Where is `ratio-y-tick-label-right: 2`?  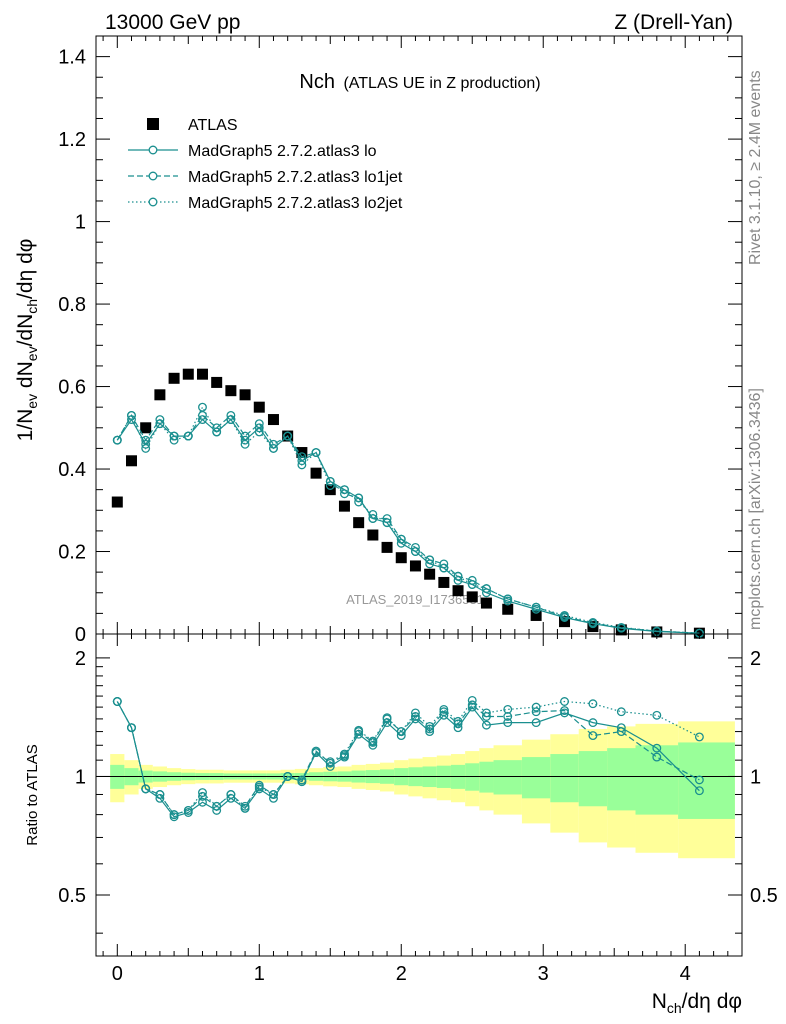 ratio-y-tick-label-right: 2 is located at coordinates (755, 659).